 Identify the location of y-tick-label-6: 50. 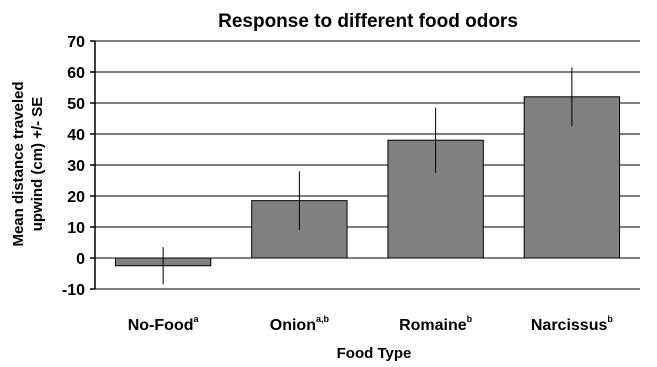
(76, 104).